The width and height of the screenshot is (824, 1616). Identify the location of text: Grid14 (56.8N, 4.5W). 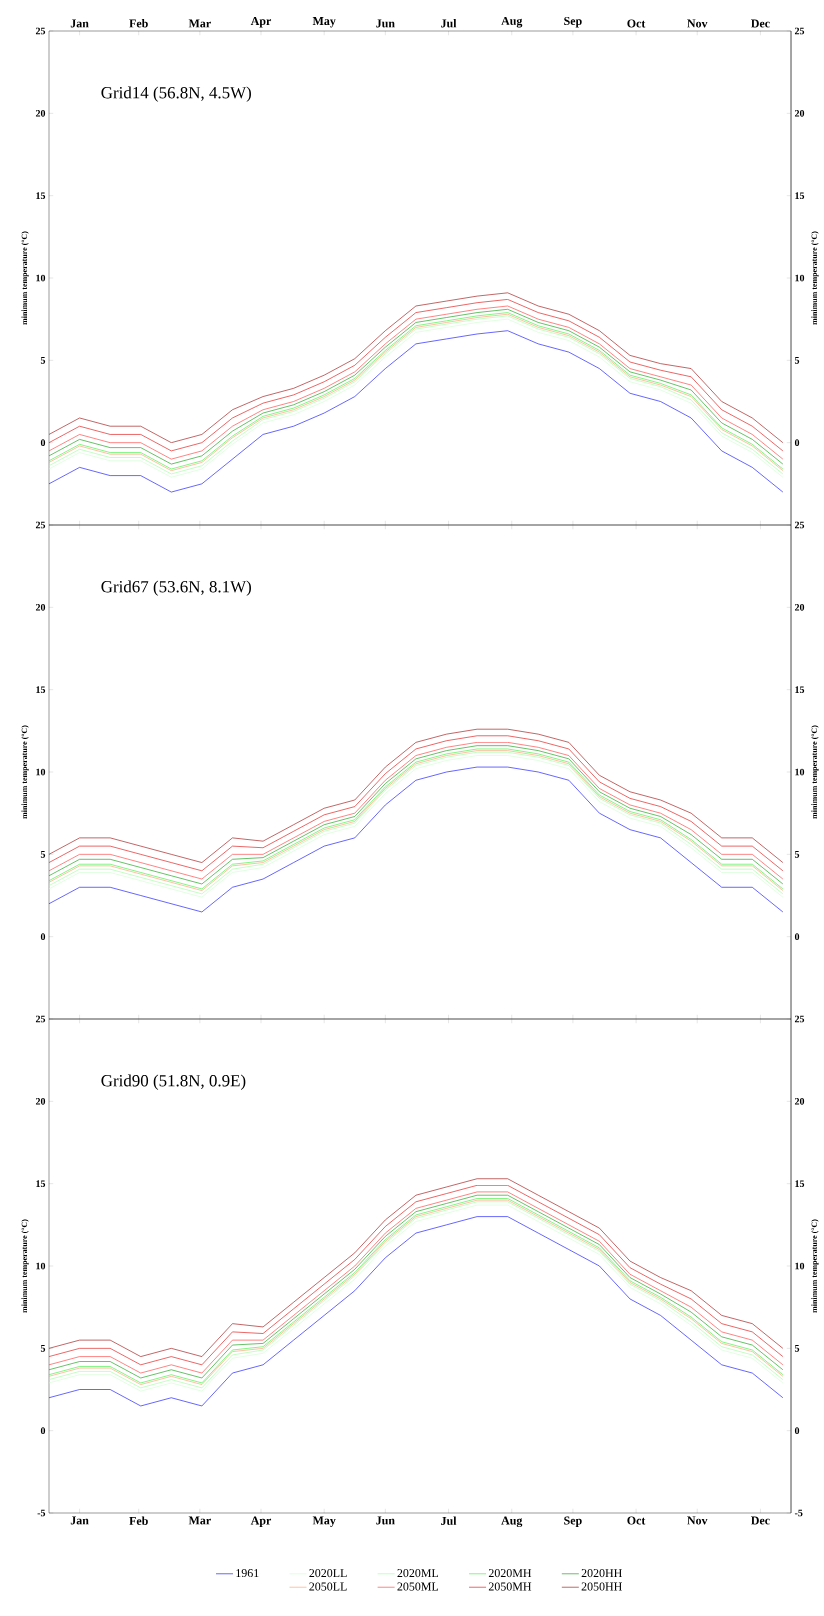
(176, 94).